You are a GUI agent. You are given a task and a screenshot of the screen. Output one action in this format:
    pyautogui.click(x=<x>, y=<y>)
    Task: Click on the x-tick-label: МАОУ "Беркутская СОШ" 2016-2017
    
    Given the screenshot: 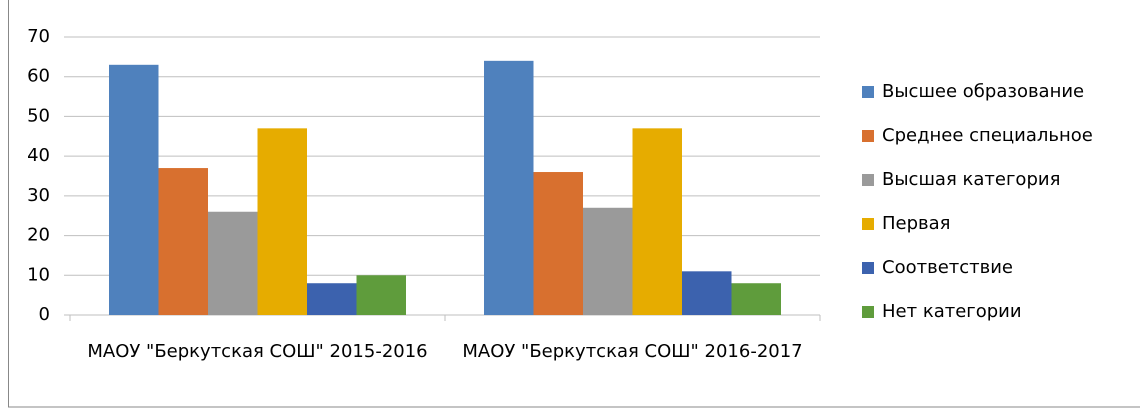 What is the action you would take?
    pyautogui.click(x=632, y=351)
    